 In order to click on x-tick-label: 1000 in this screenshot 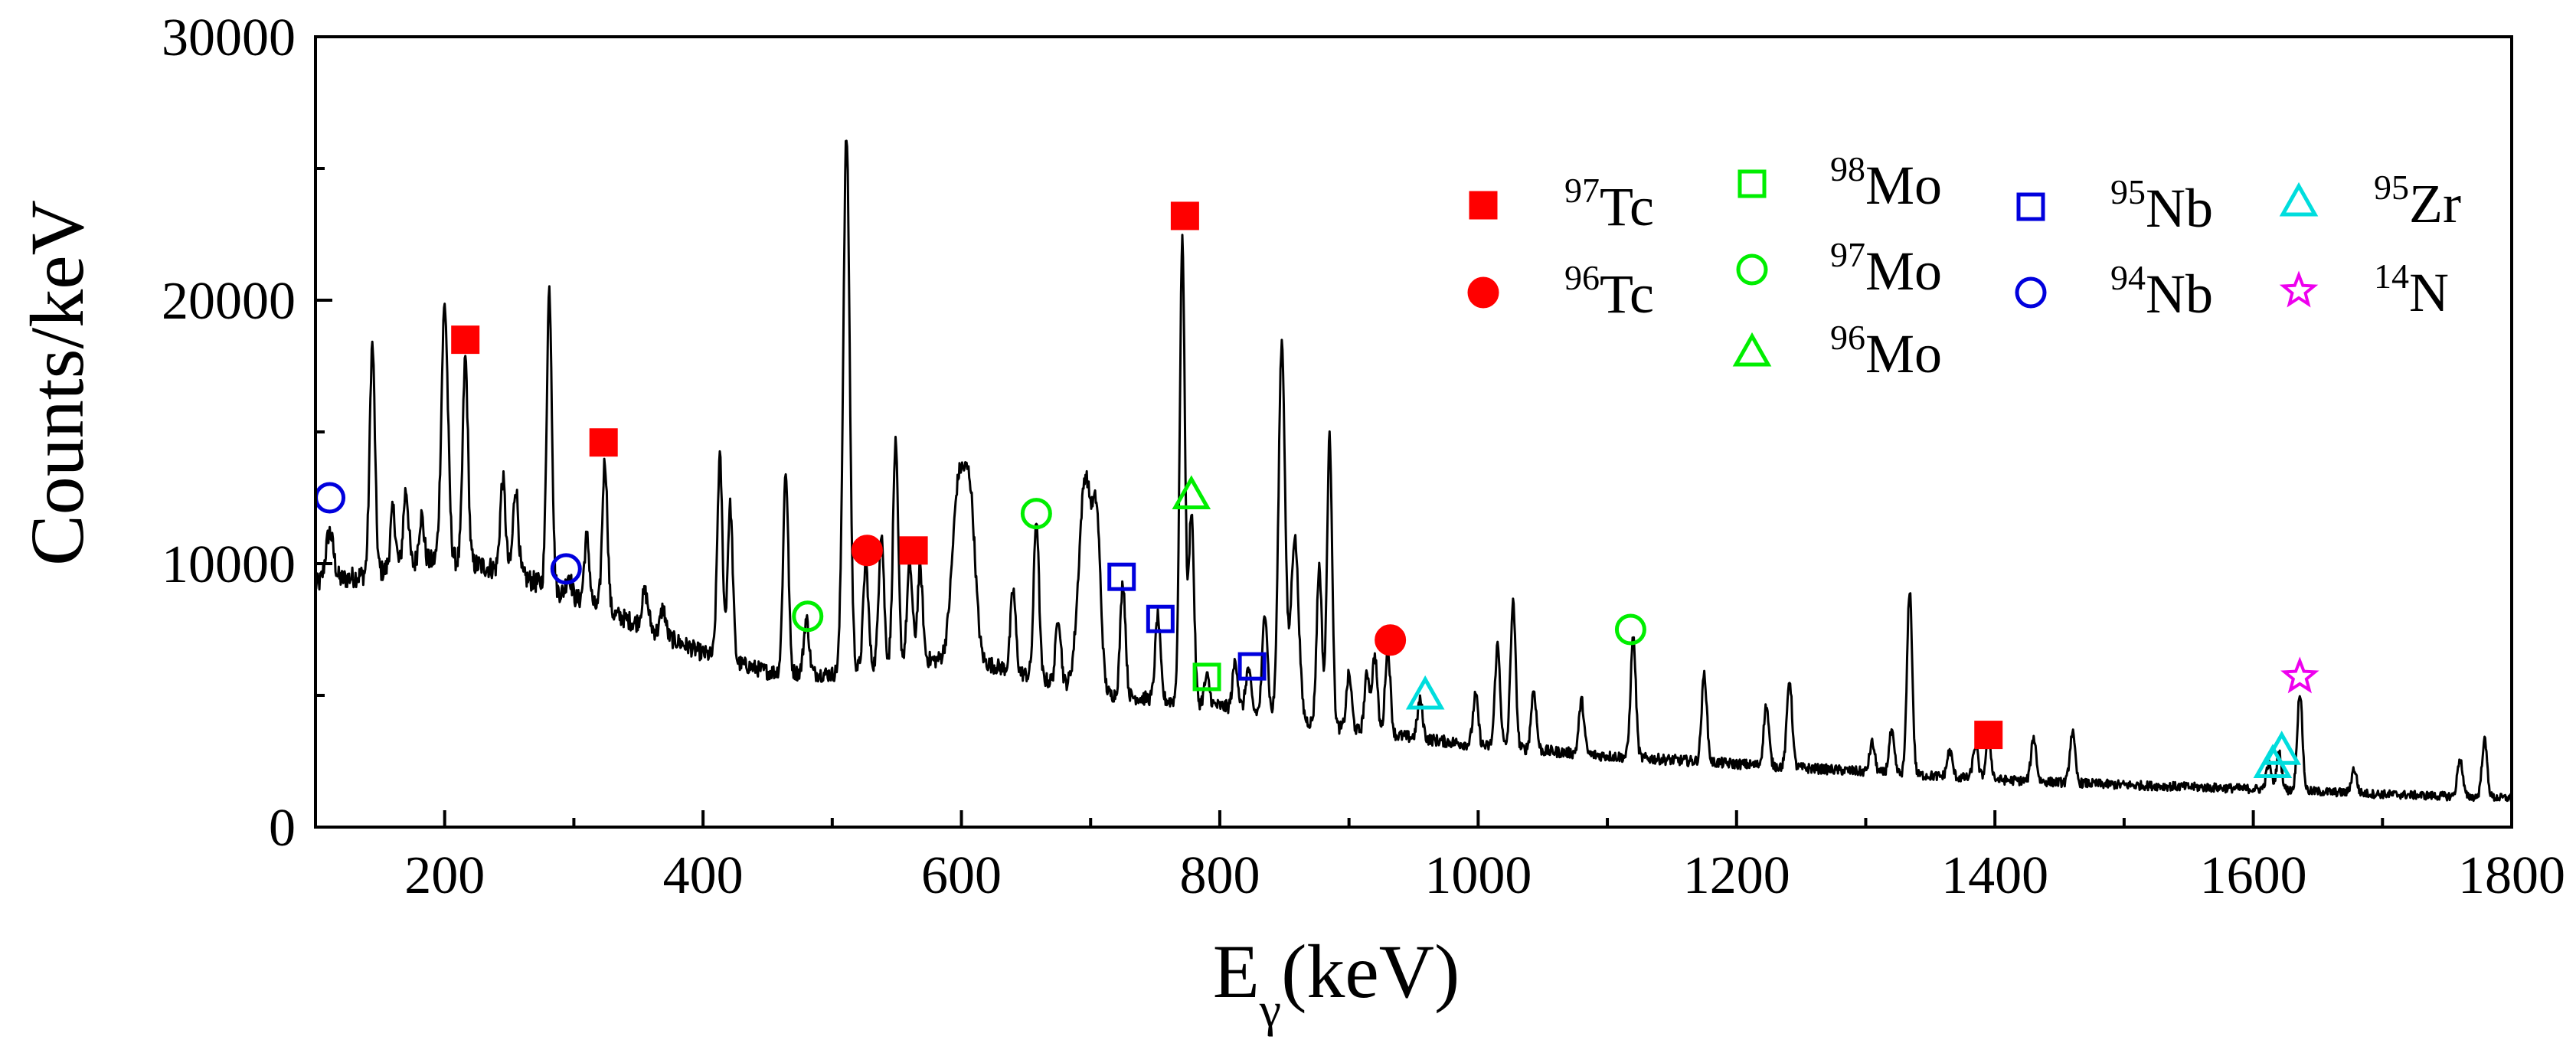, I will do `click(1478, 875)`.